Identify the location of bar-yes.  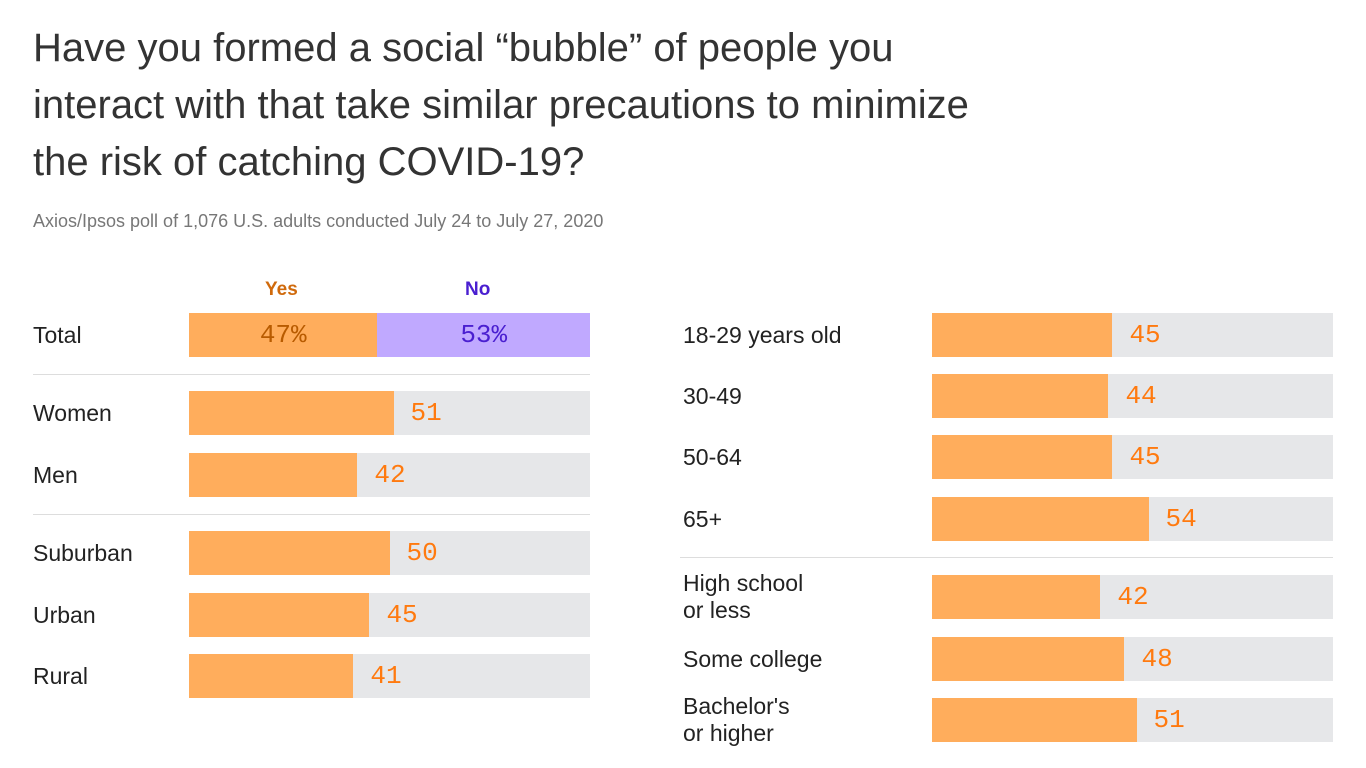
(283, 335).